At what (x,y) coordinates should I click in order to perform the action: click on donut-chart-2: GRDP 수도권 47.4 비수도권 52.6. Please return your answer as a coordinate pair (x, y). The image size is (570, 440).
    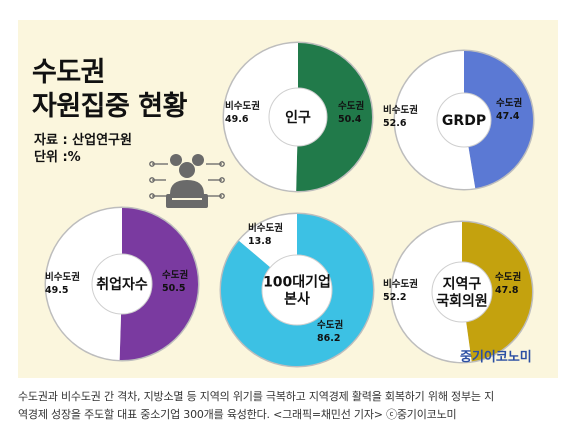
    Looking at the image, I should click on (459, 120).